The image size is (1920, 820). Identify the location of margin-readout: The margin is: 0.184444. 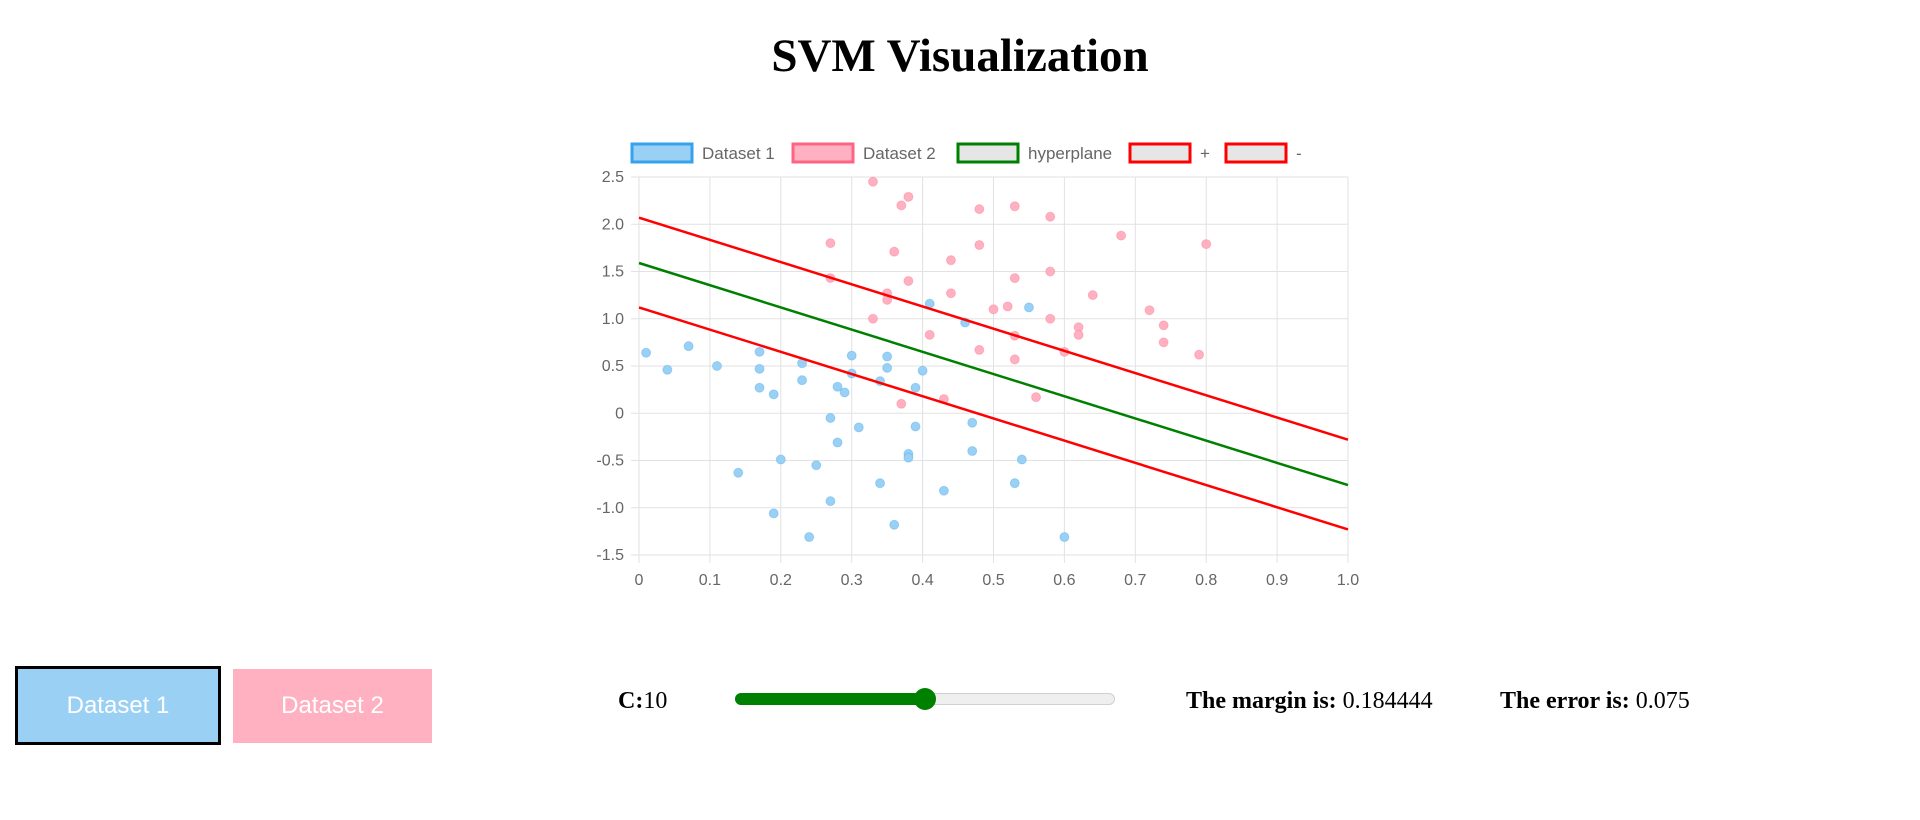
(1309, 701).